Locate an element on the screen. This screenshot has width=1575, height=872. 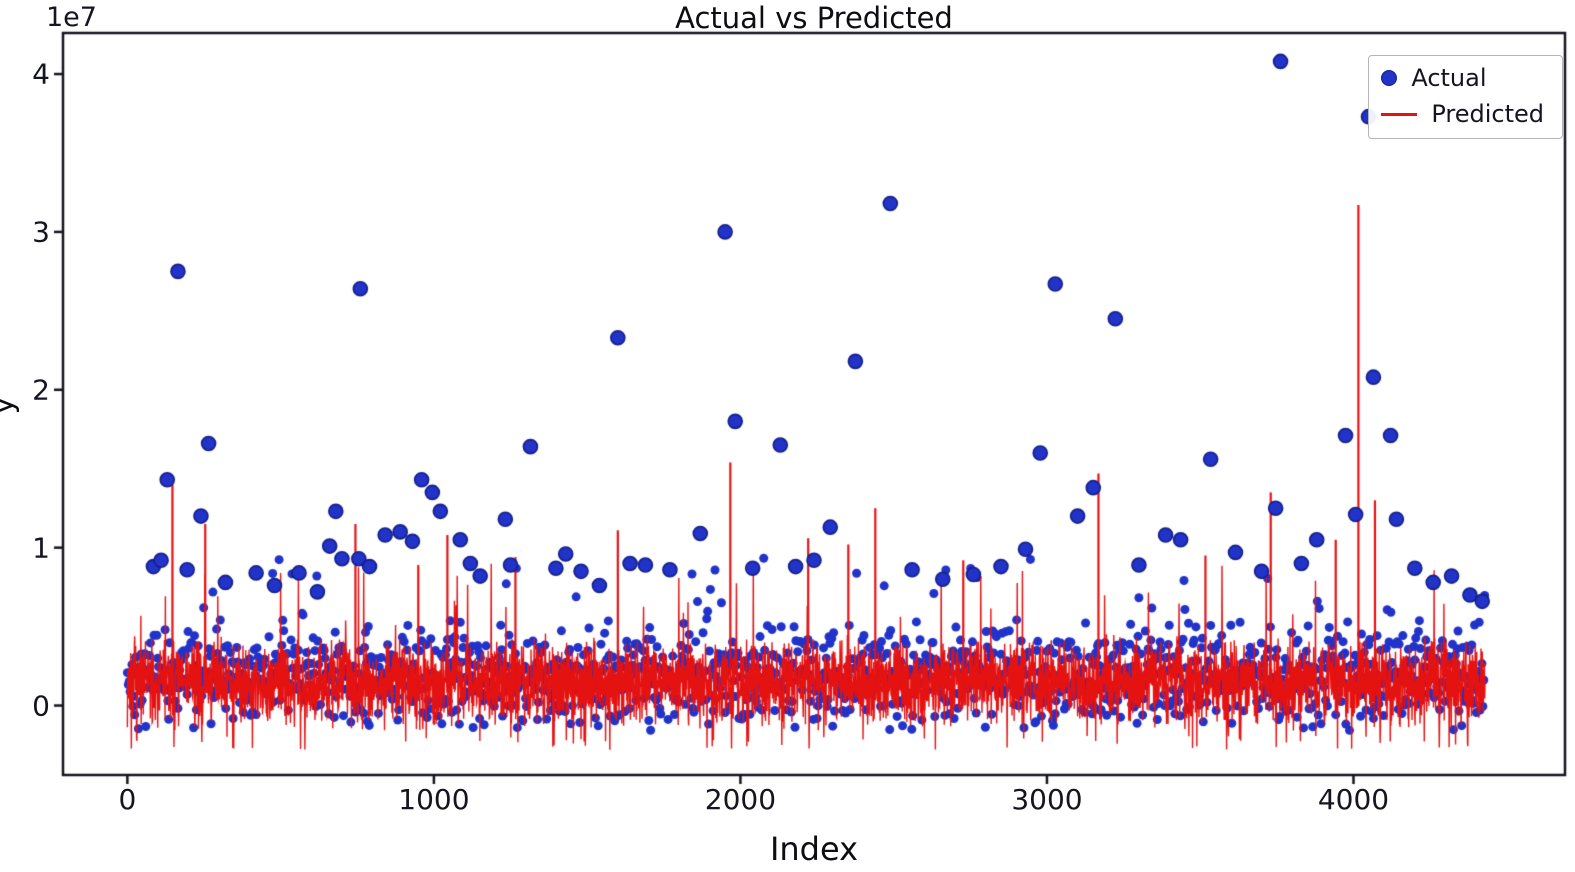
y-tick-label: 1 is located at coordinates (41, 548).